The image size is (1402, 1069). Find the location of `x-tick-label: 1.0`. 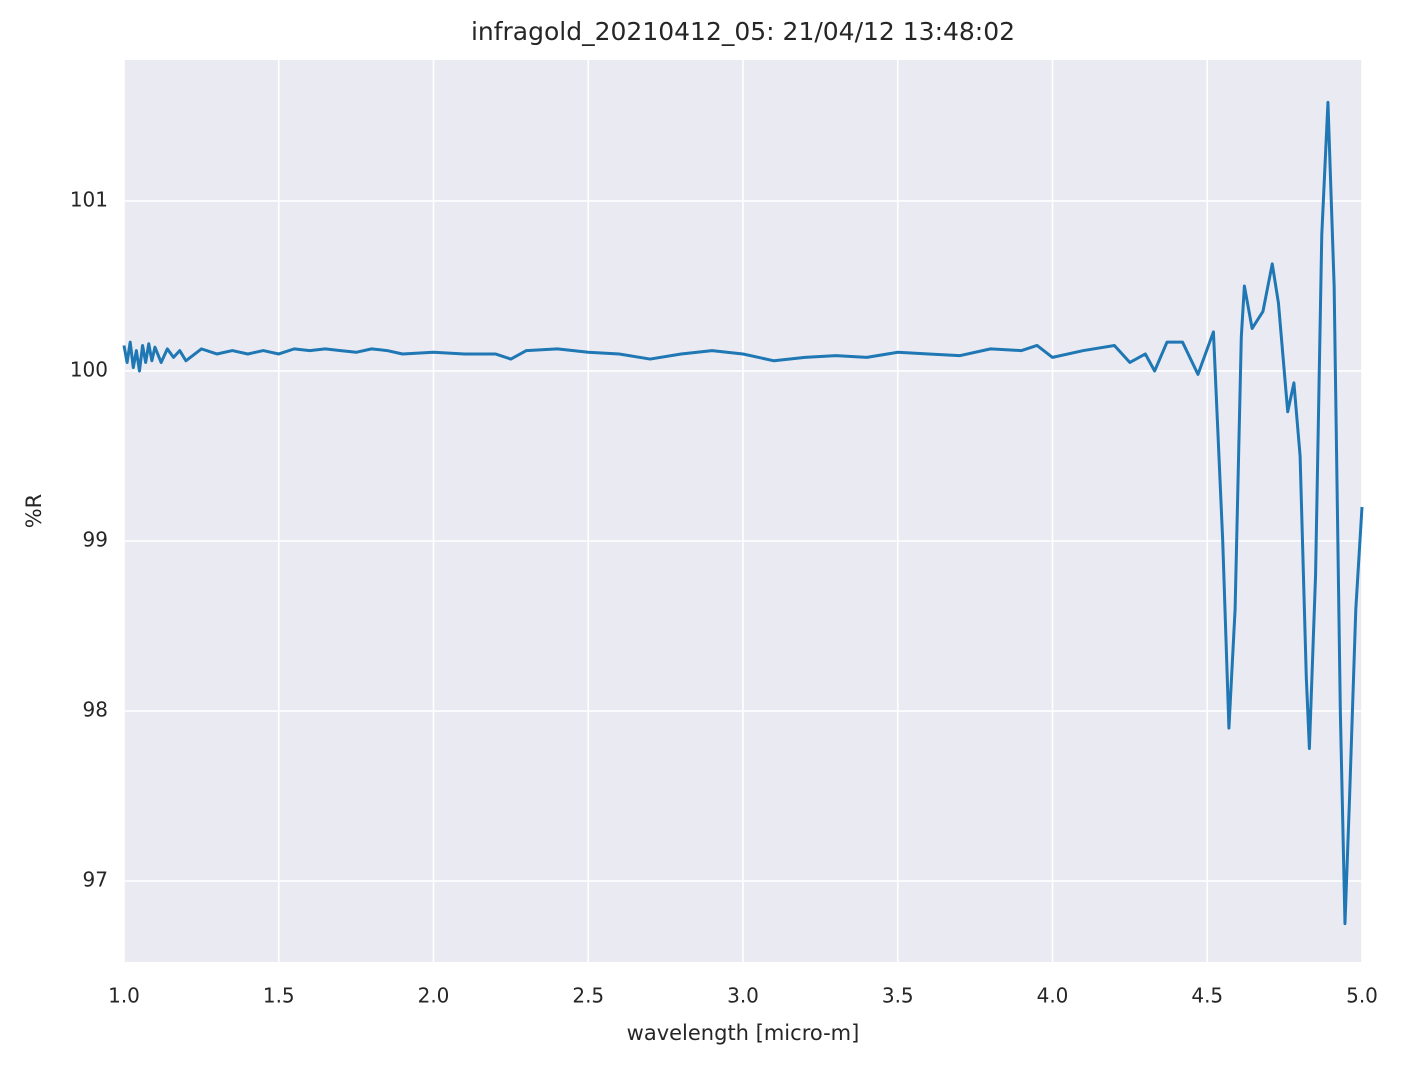

x-tick-label: 1.0 is located at coordinates (124, 996).